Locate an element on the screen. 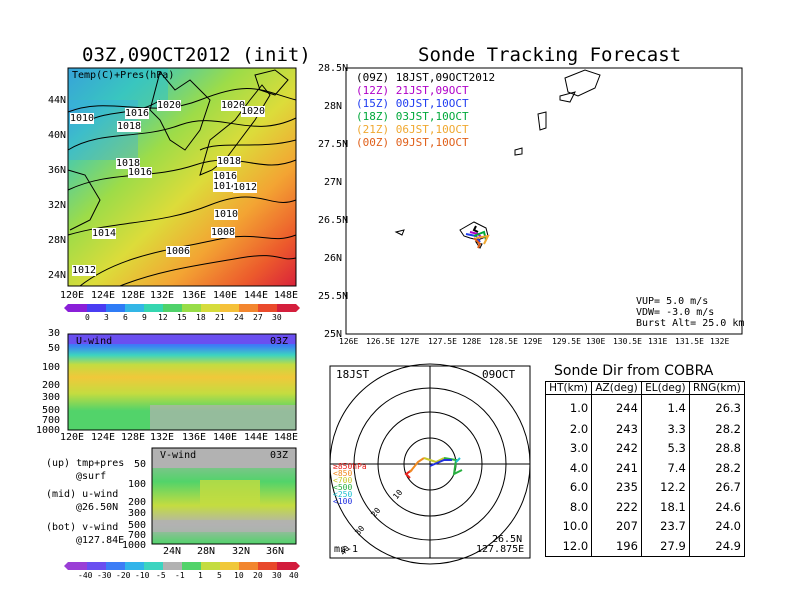 The height and width of the screenshot is (612, 792). legend-12z: (12Z) 21JST,09OCT is located at coordinates (412, 90).